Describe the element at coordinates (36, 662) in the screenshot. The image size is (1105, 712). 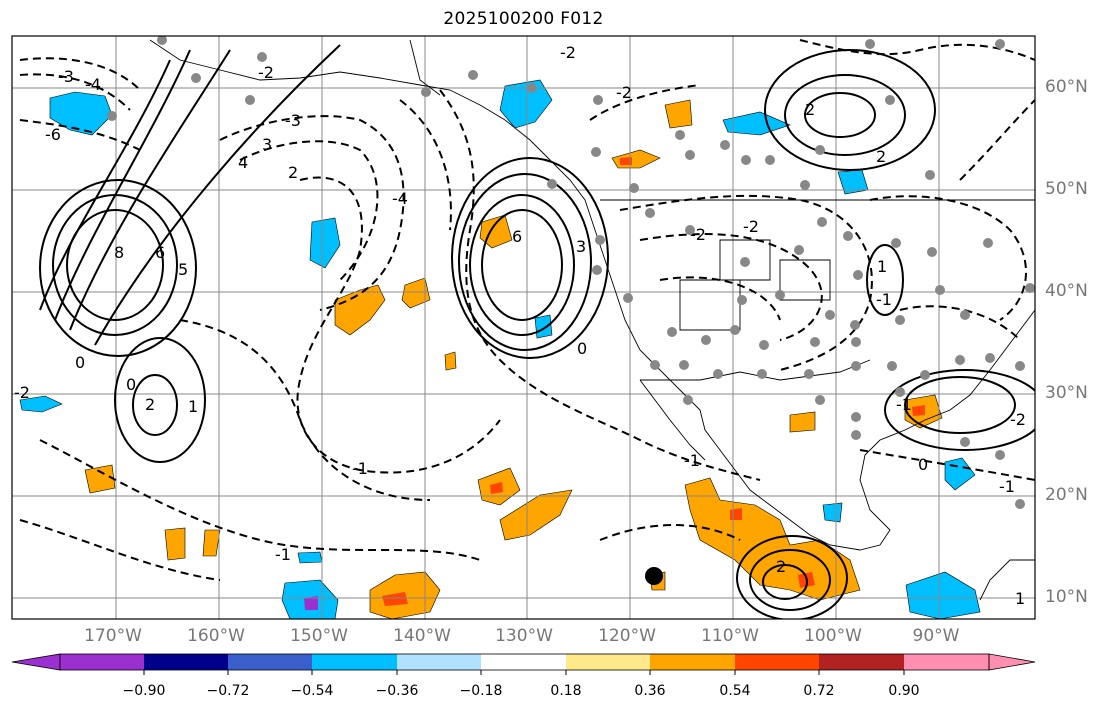
I see `colorbar-extend-low` at that location.